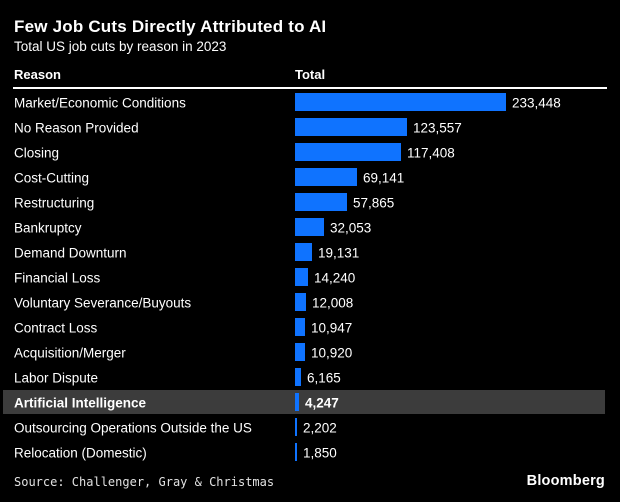  What do you see at coordinates (374, 202) in the screenshot?
I see `row-value: 57,865` at bounding box center [374, 202].